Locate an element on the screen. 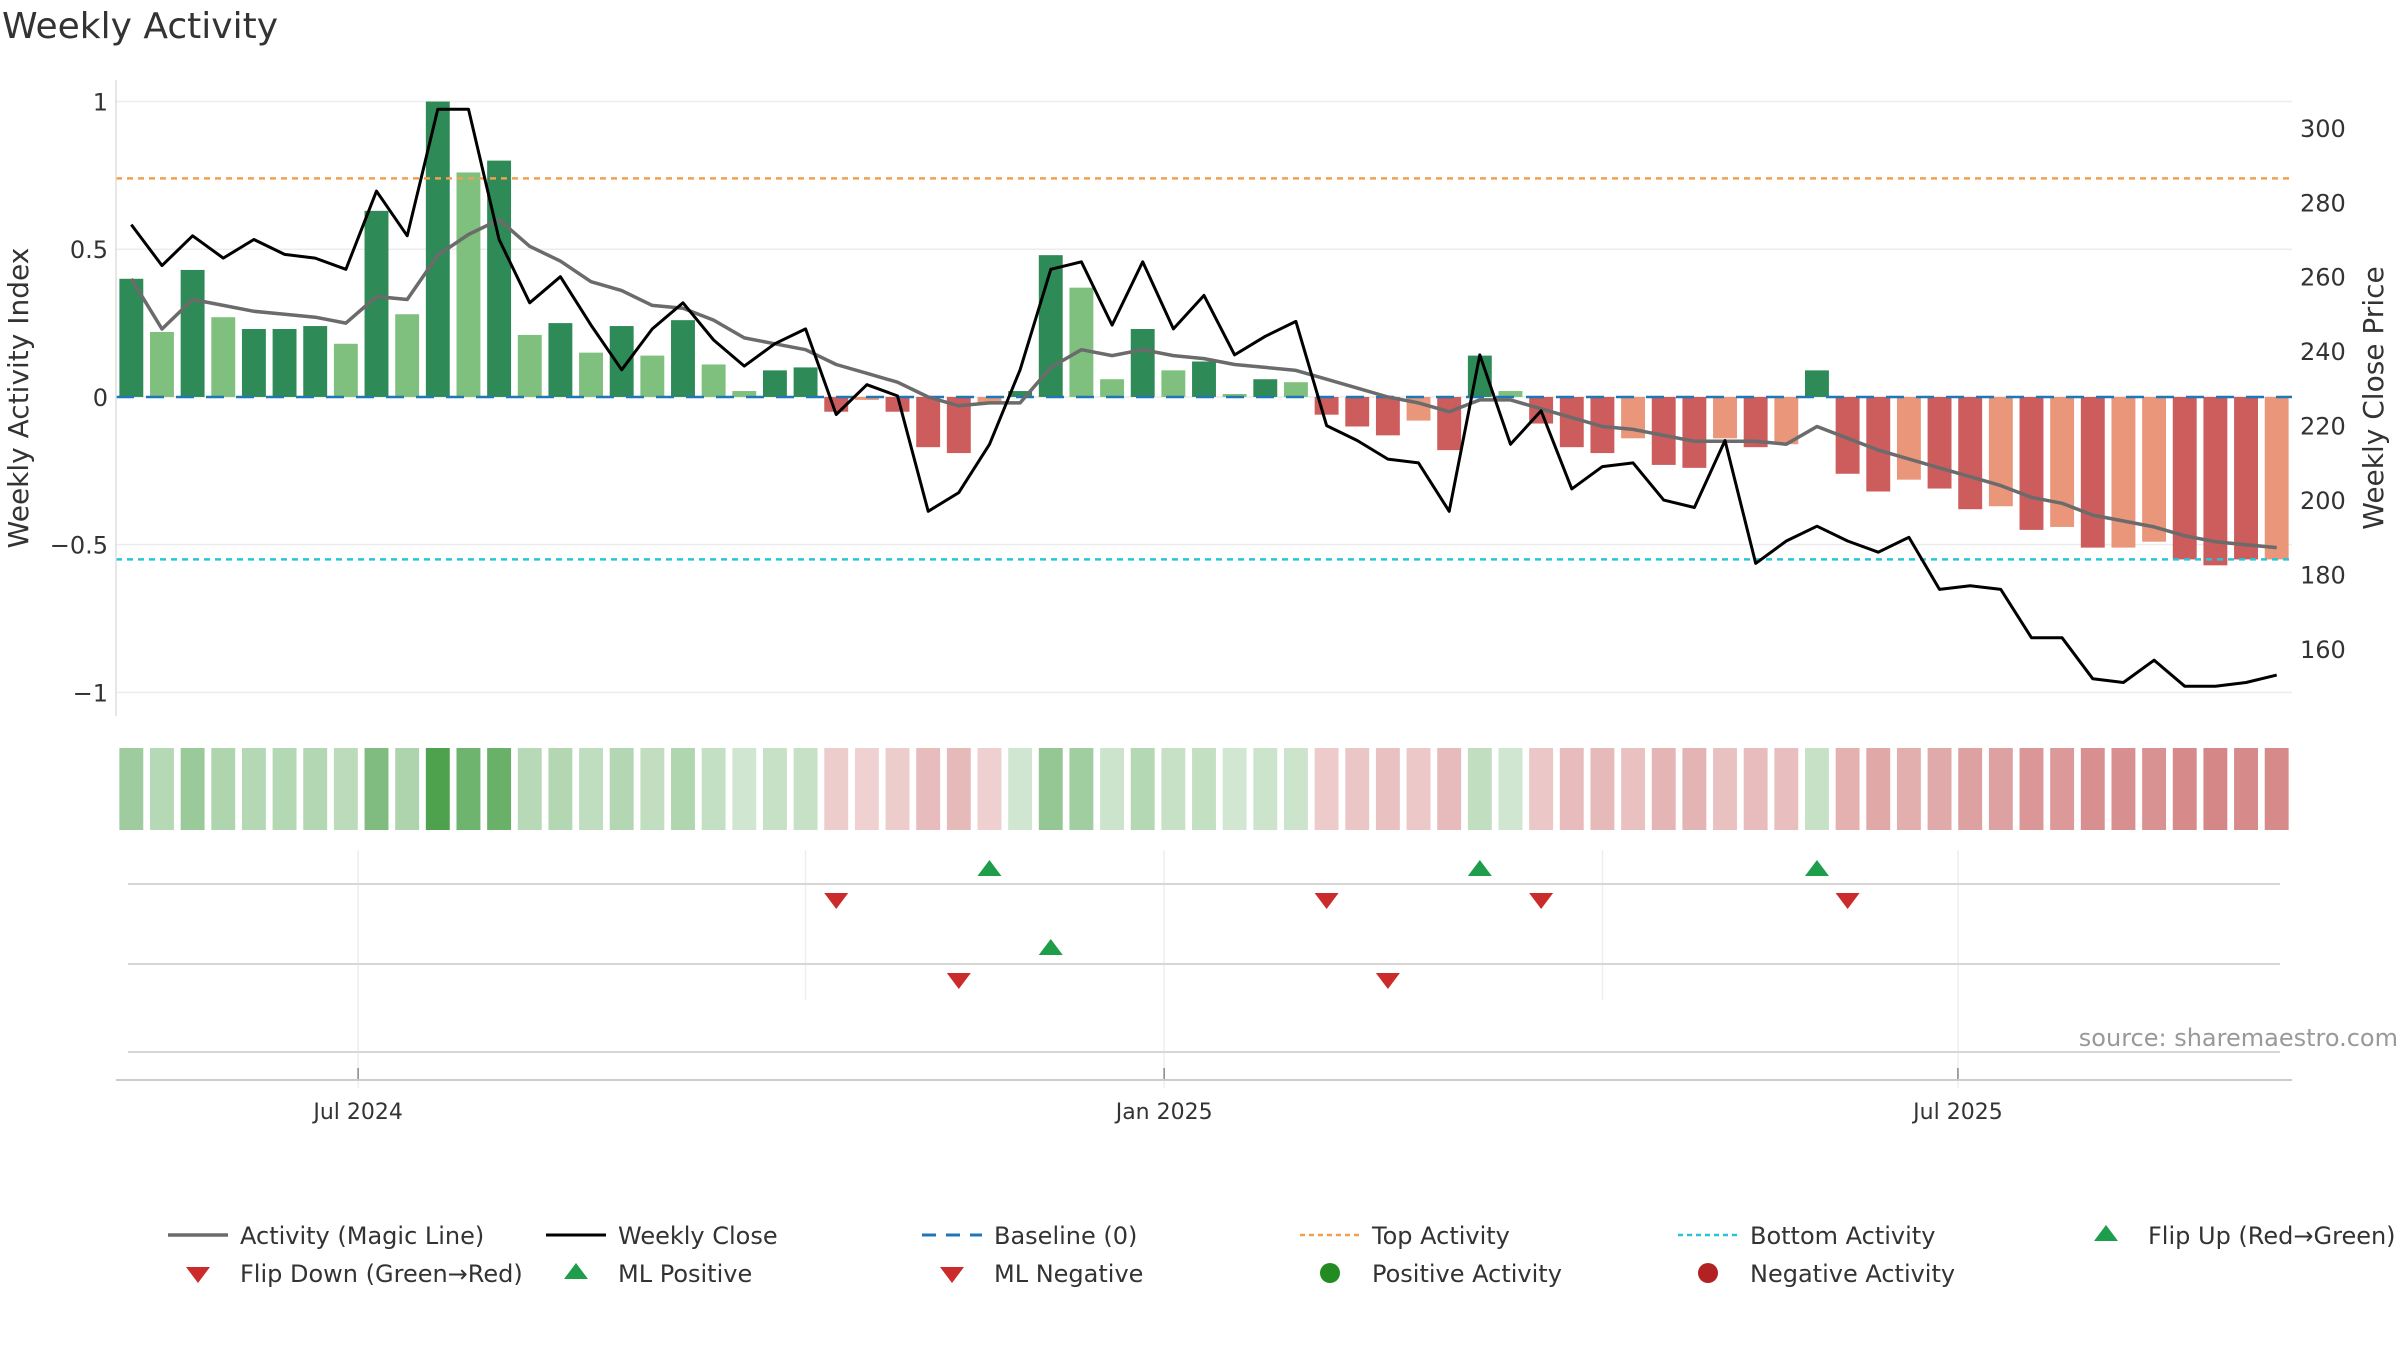  y-tick-label: 0 is located at coordinates (100, 398).